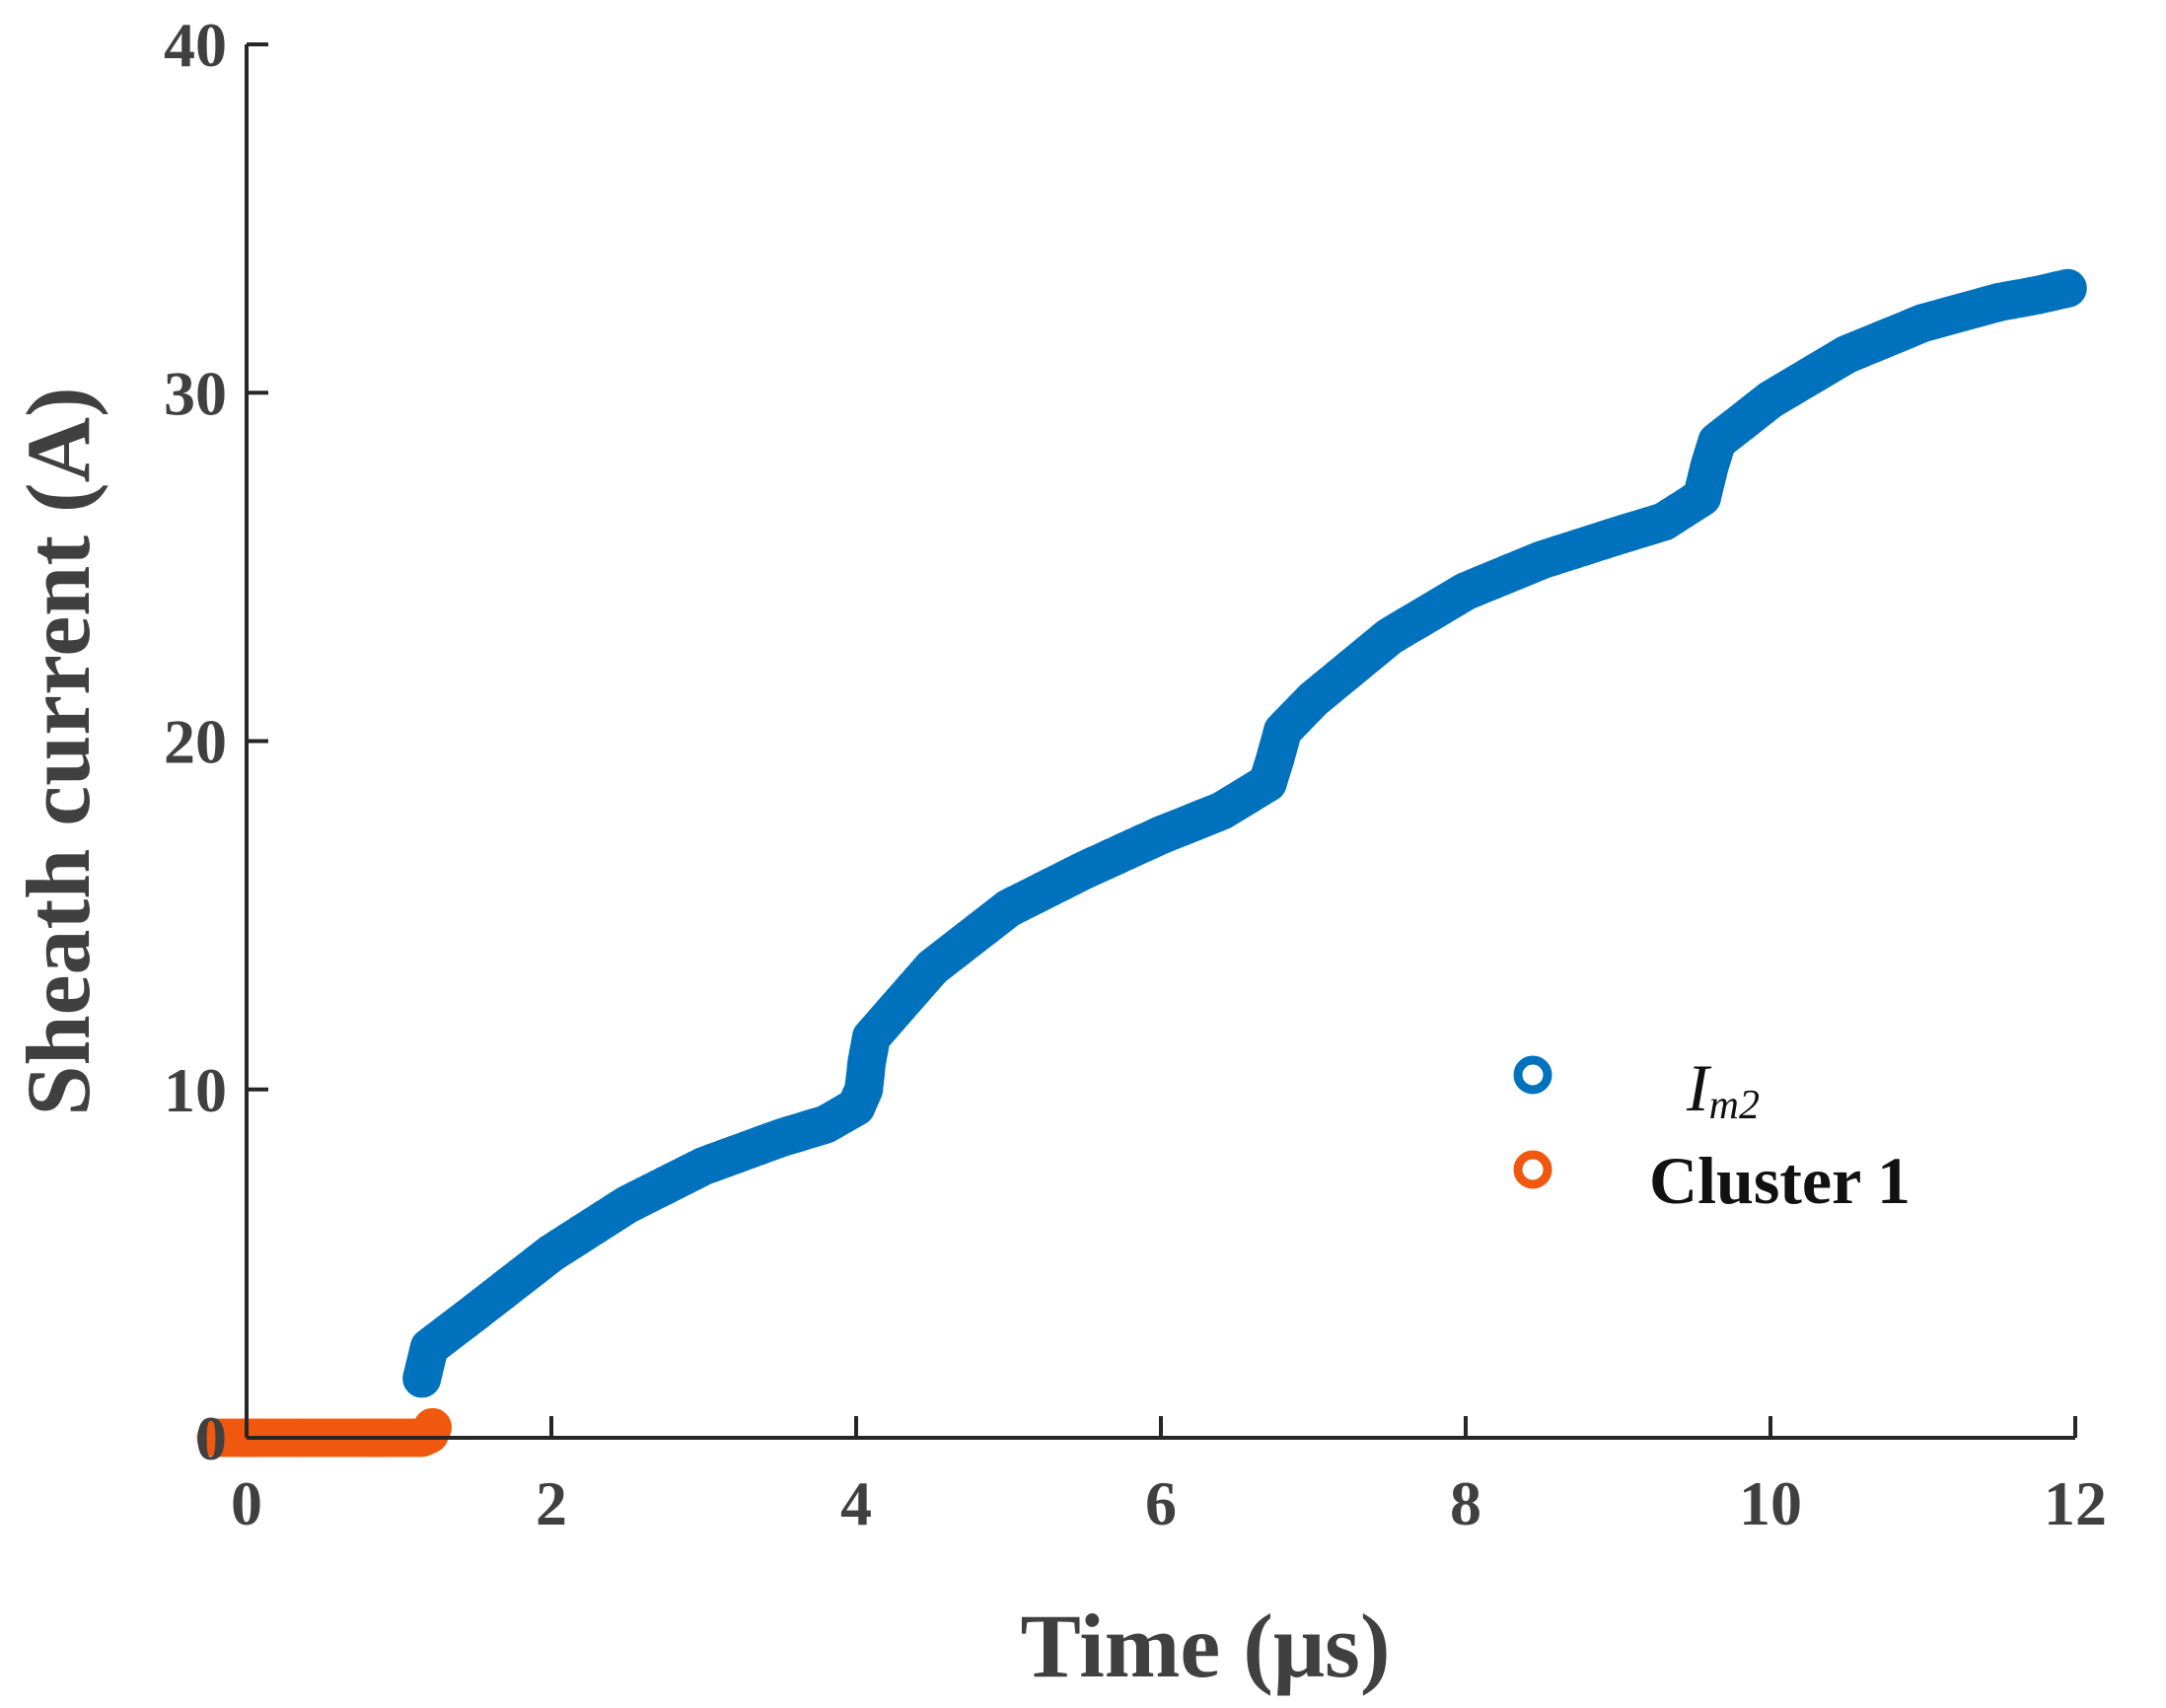  I want to click on legend-label-im2: Im2, so click(1723, 1089).